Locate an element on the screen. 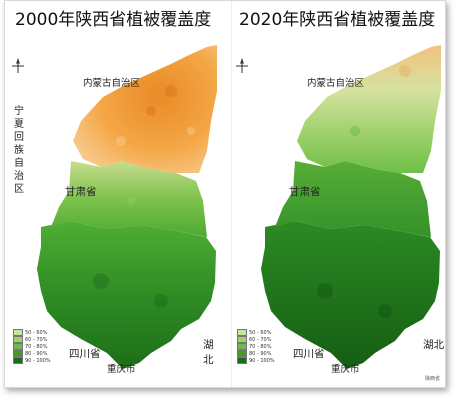  map-title-2000: 2000年陕西省植被覆盖度 is located at coordinates (113, 20).